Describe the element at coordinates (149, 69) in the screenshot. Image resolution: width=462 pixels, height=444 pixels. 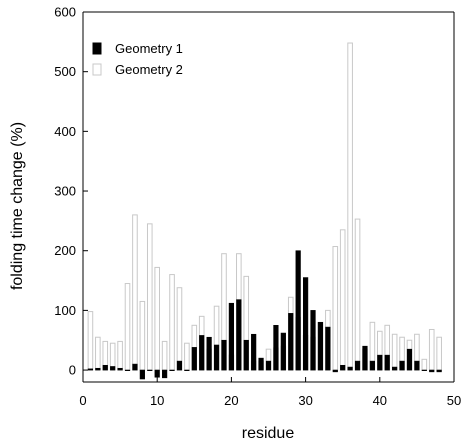
I see `legend-label-geometry-2: Geometry 2` at that location.